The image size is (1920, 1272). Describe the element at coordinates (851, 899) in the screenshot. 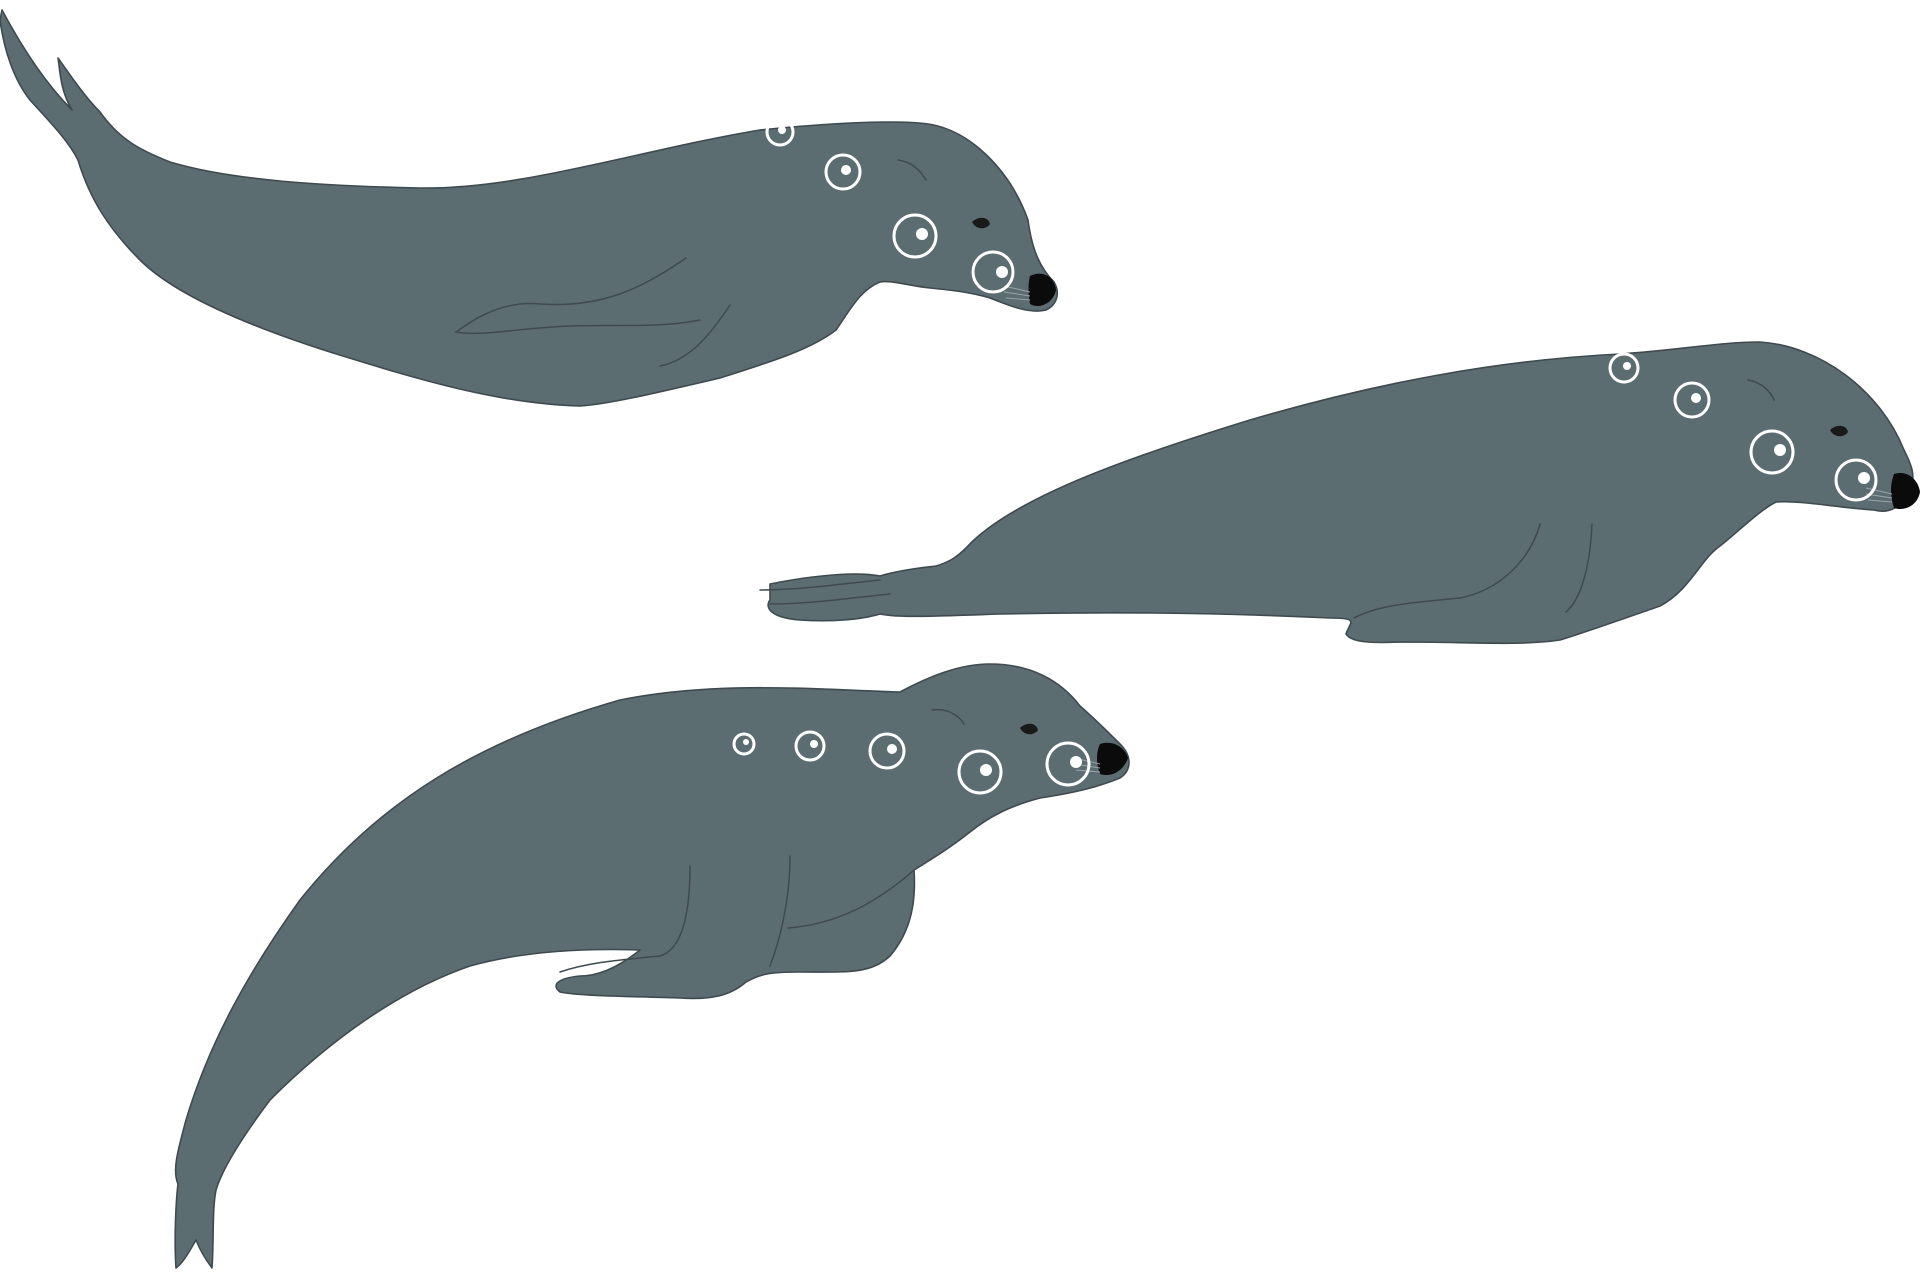

I see `seal-3-body-fold` at that location.